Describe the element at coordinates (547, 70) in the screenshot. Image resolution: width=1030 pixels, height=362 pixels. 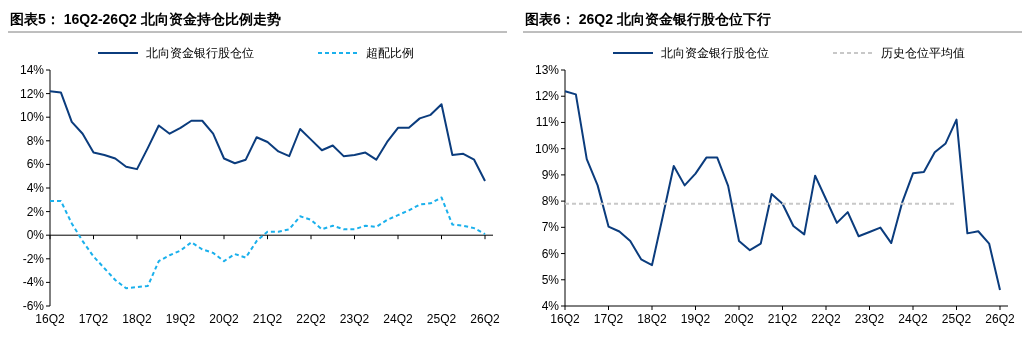
I see `y-tick-label: 13%` at that location.